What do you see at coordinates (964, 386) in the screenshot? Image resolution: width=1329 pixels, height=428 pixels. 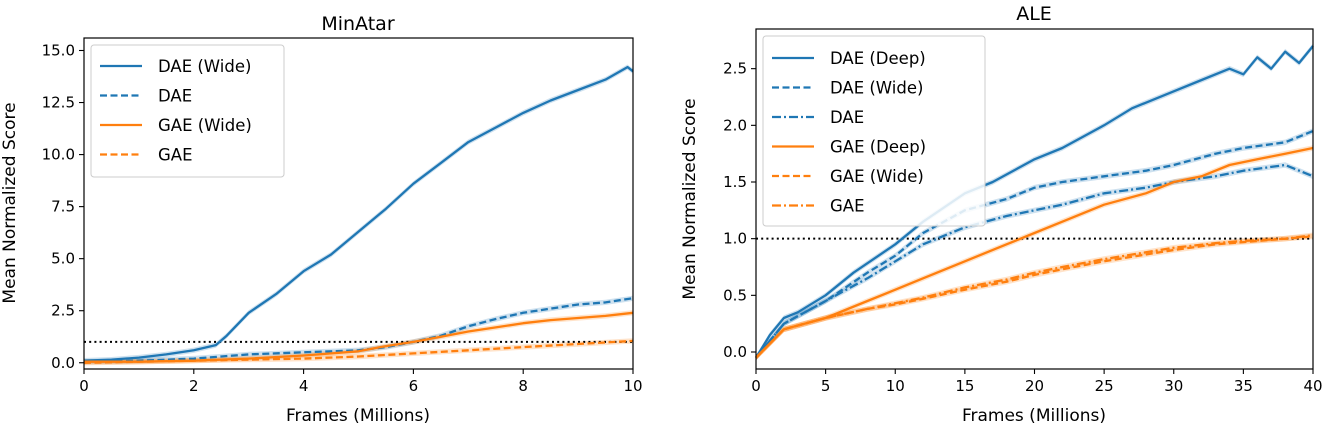 I see `x-tick-label: 15` at bounding box center [964, 386].